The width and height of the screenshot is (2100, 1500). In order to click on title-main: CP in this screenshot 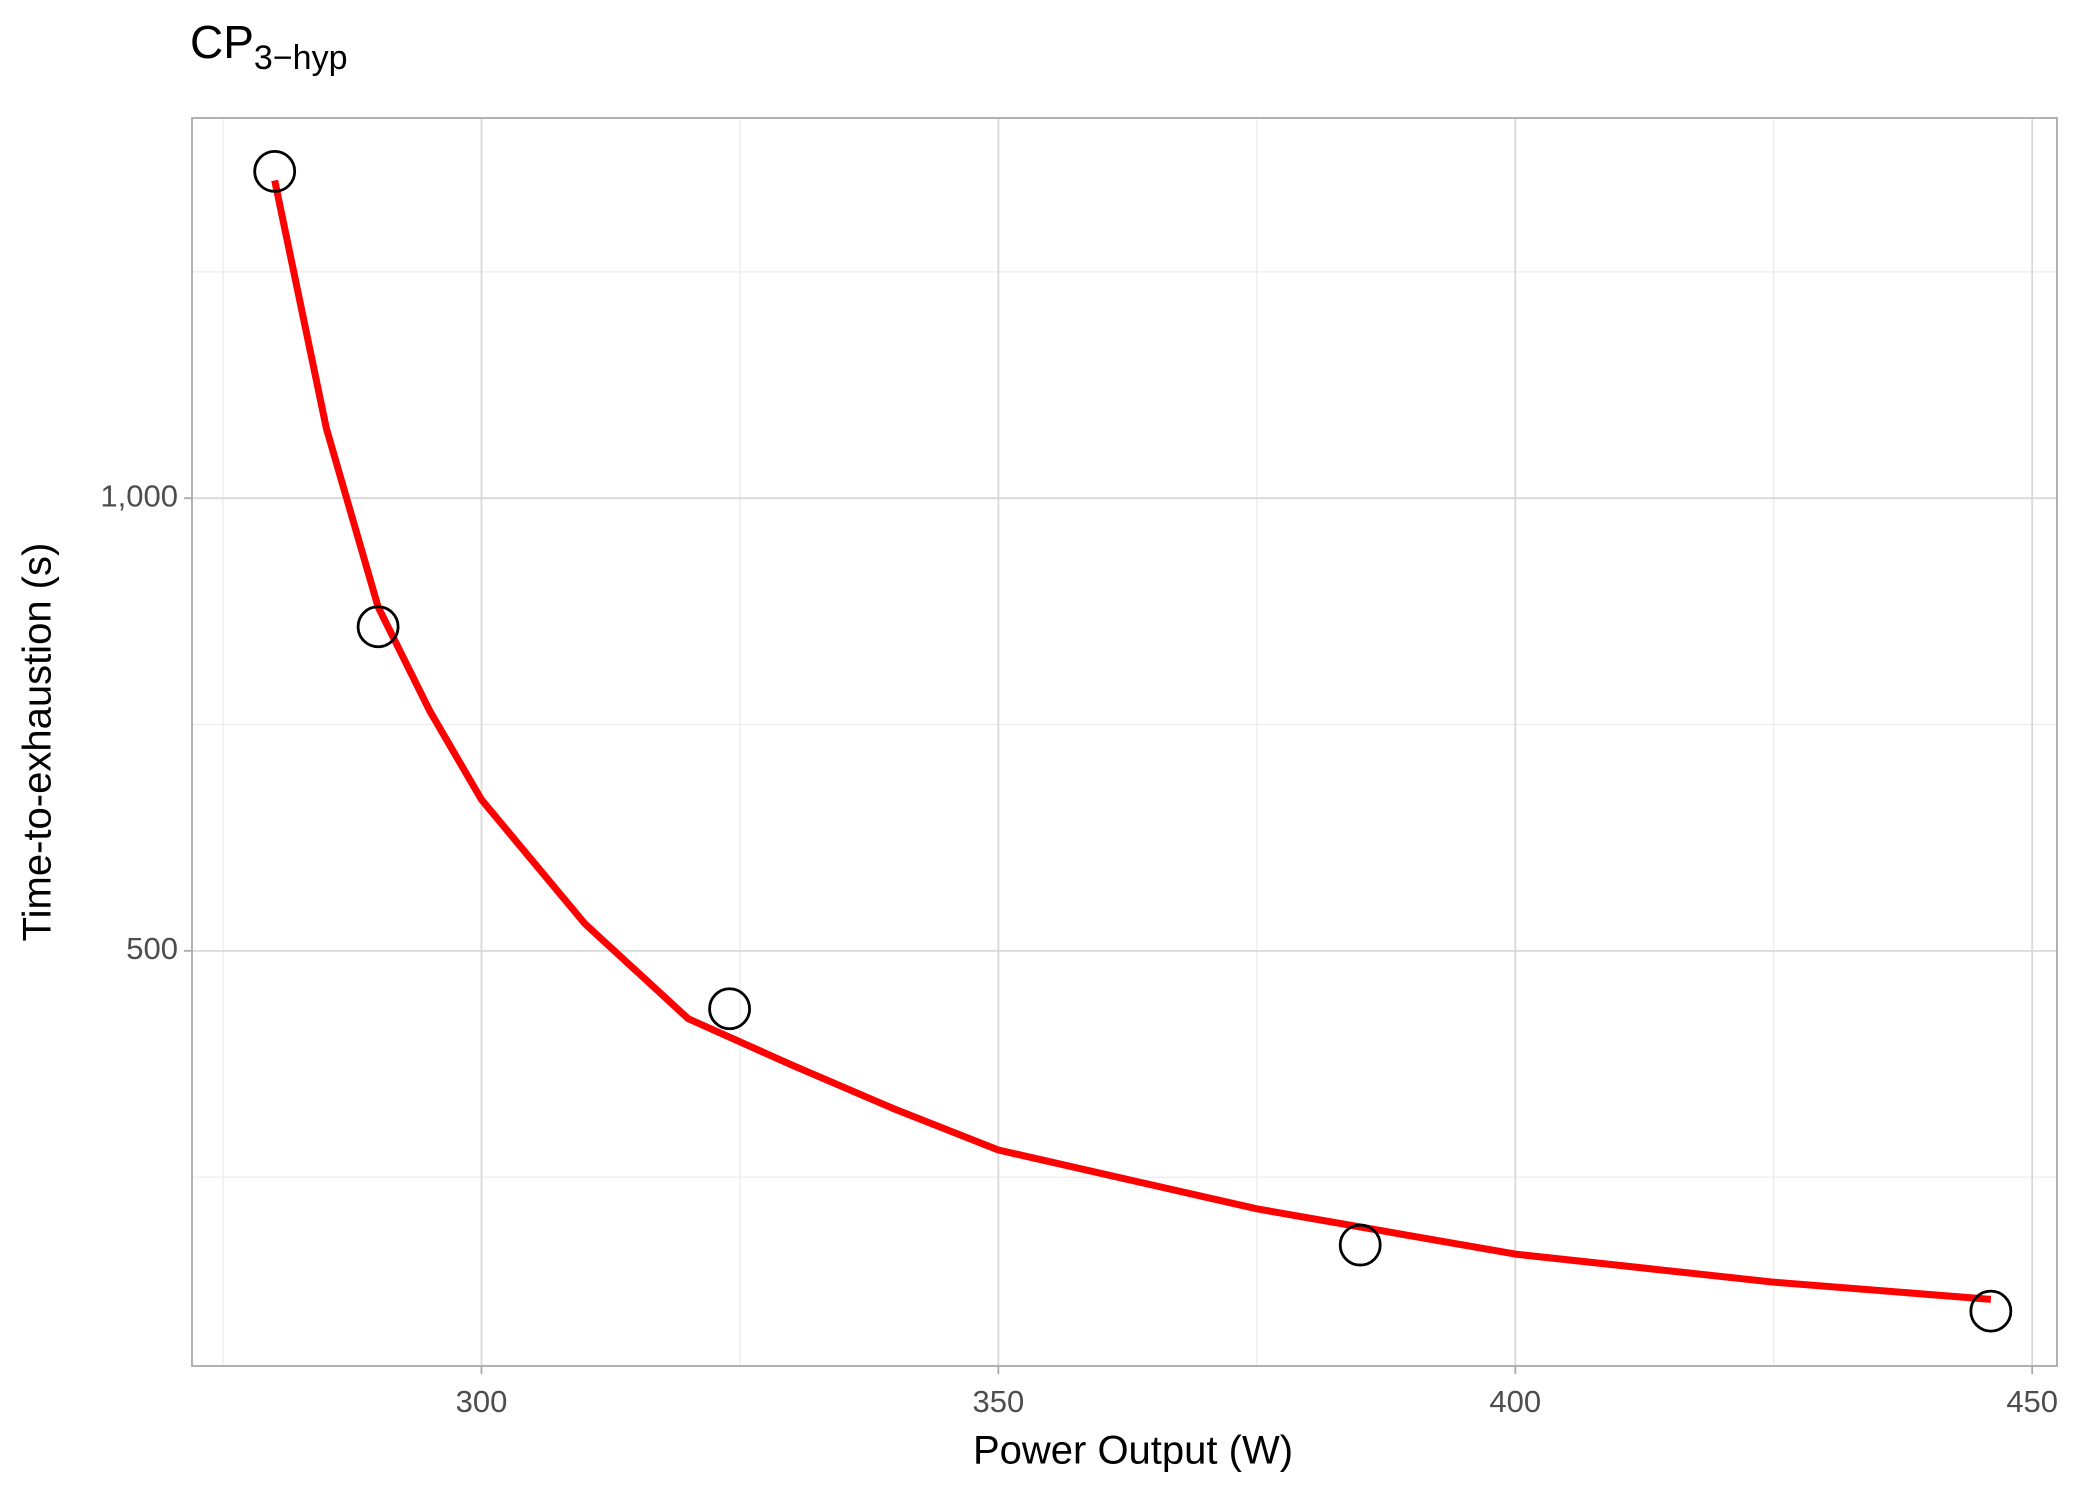, I will do `click(222, 42)`.